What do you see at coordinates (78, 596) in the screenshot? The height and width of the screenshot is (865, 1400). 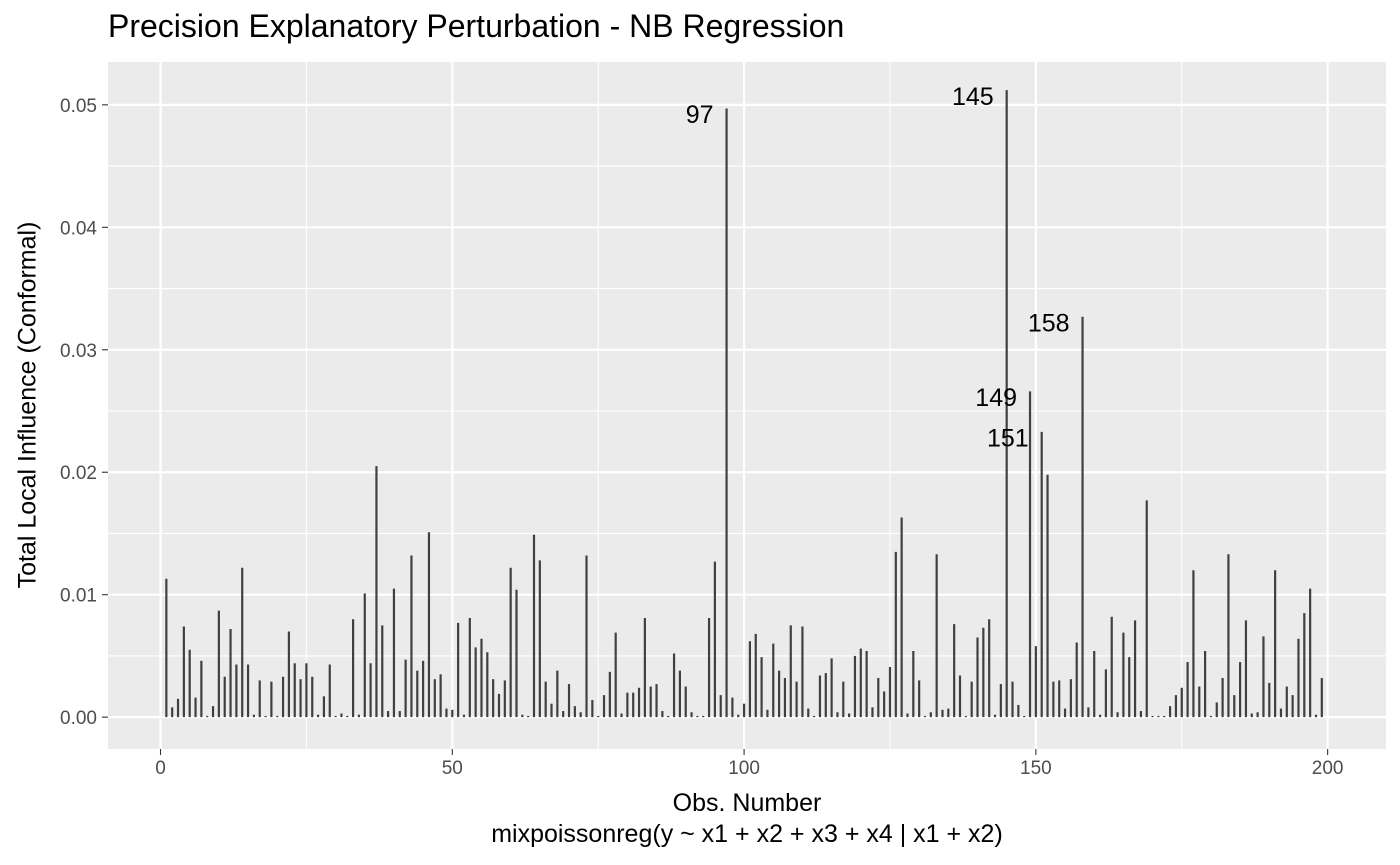 I see `y-tick-label: 0.01` at bounding box center [78, 596].